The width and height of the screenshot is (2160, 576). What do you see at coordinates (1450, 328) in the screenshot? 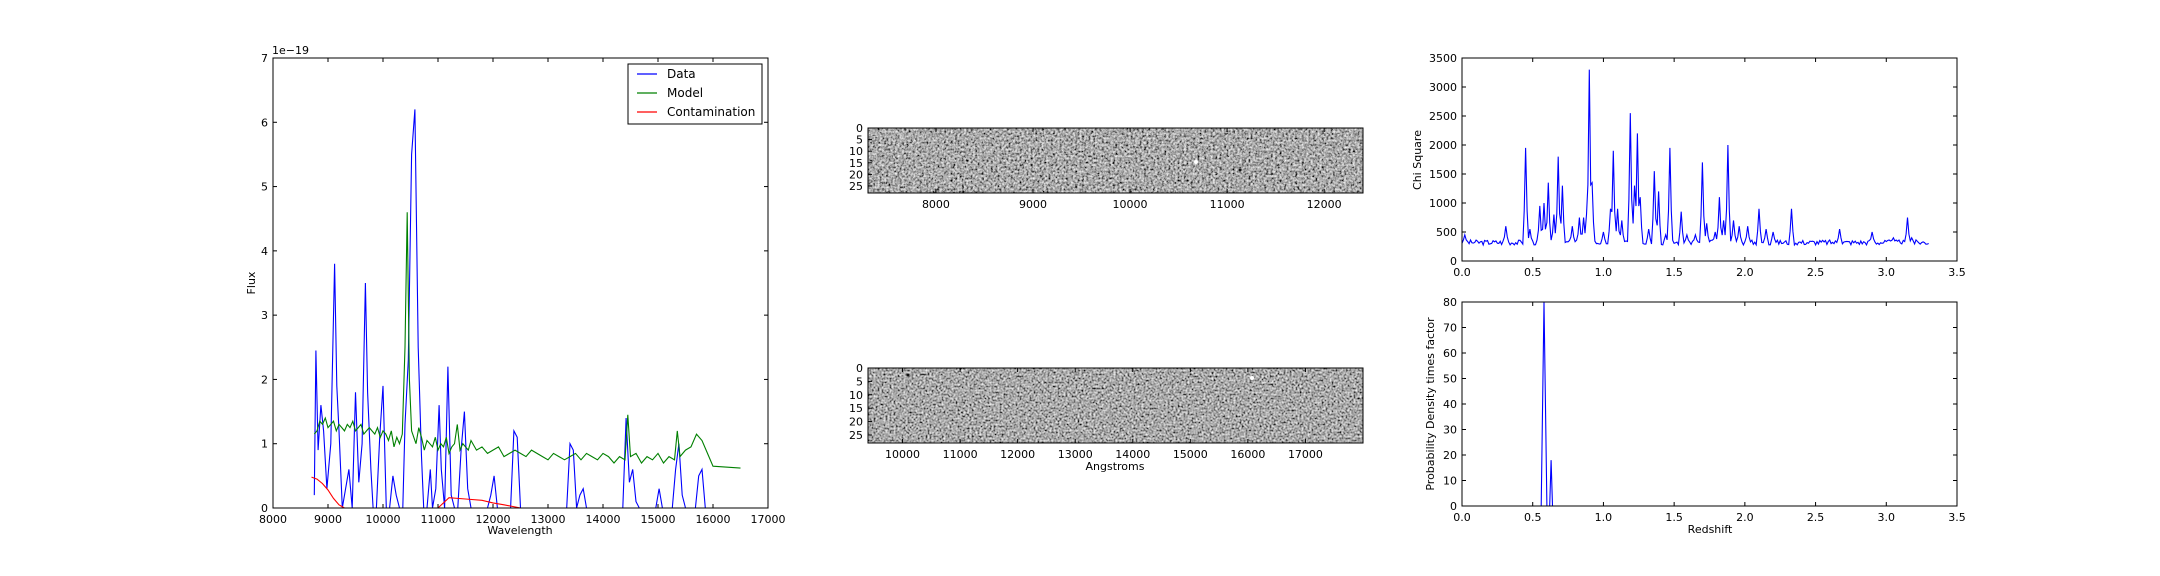
I see `y-tick-label: 70` at bounding box center [1450, 328].